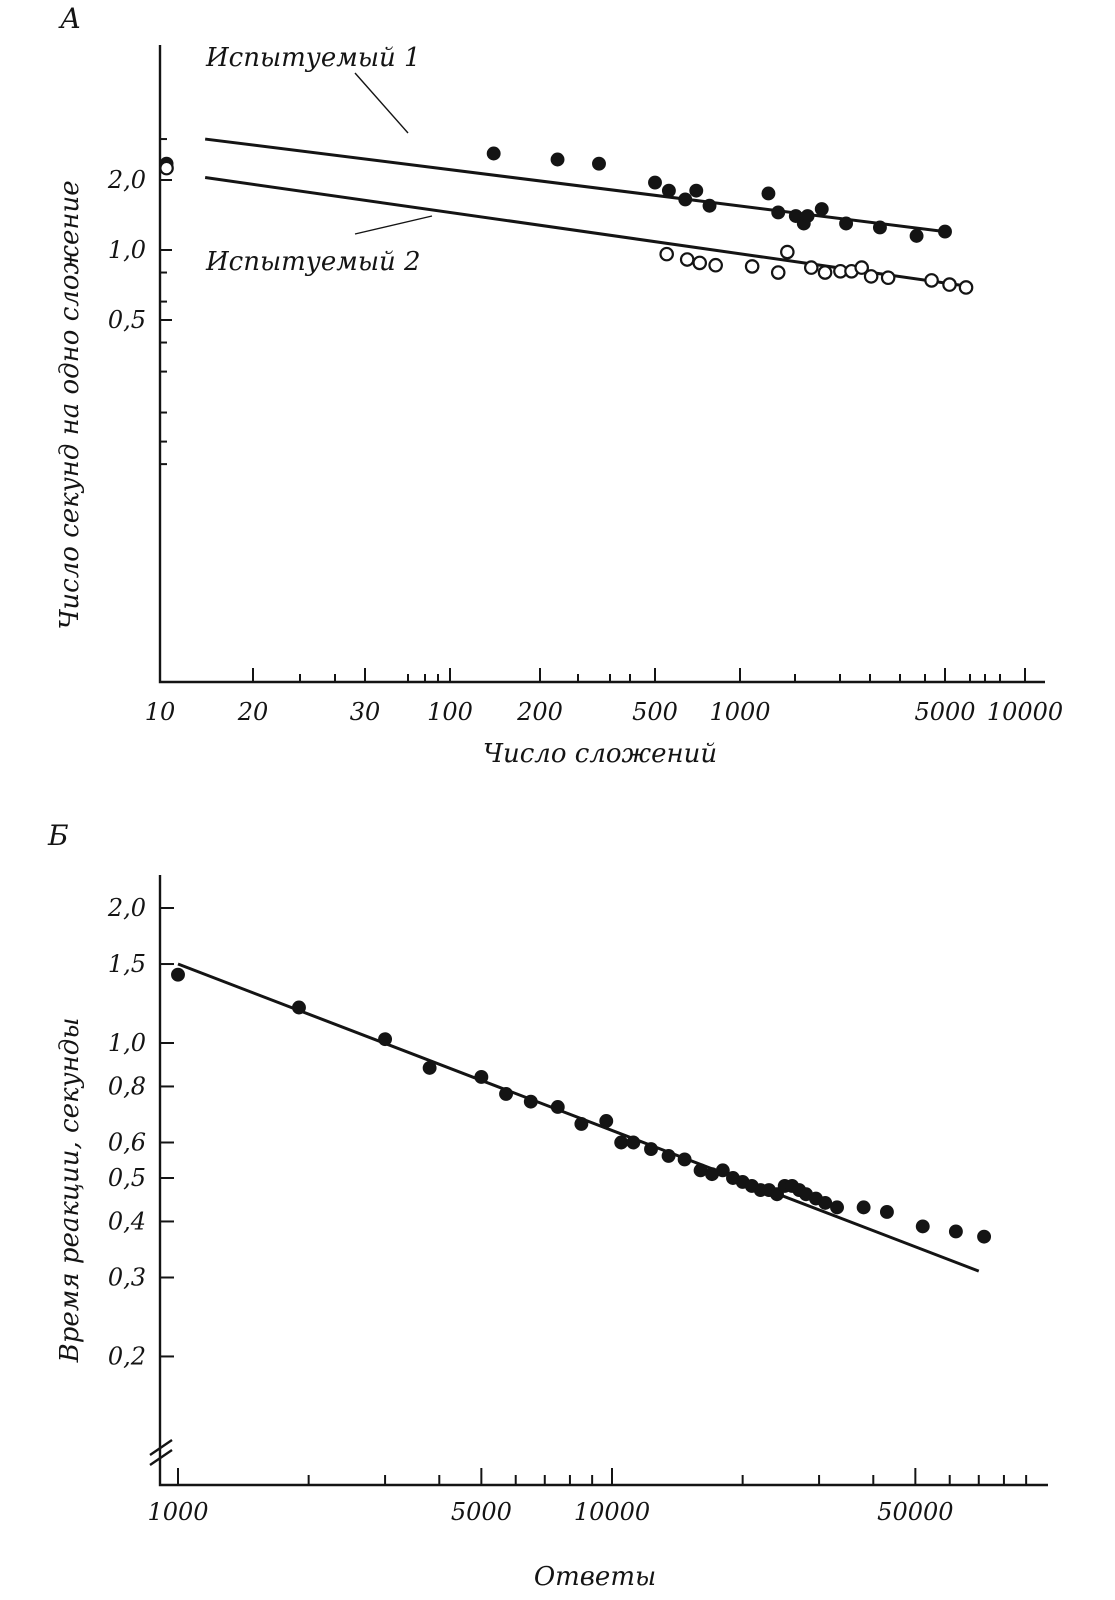 The width and height of the screenshot is (1115, 1600). What do you see at coordinates (70, 404) in the screenshot?
I see `panel-a-y-axis-title: Число секунд на одно сложение` at bounding box center [70, 404].